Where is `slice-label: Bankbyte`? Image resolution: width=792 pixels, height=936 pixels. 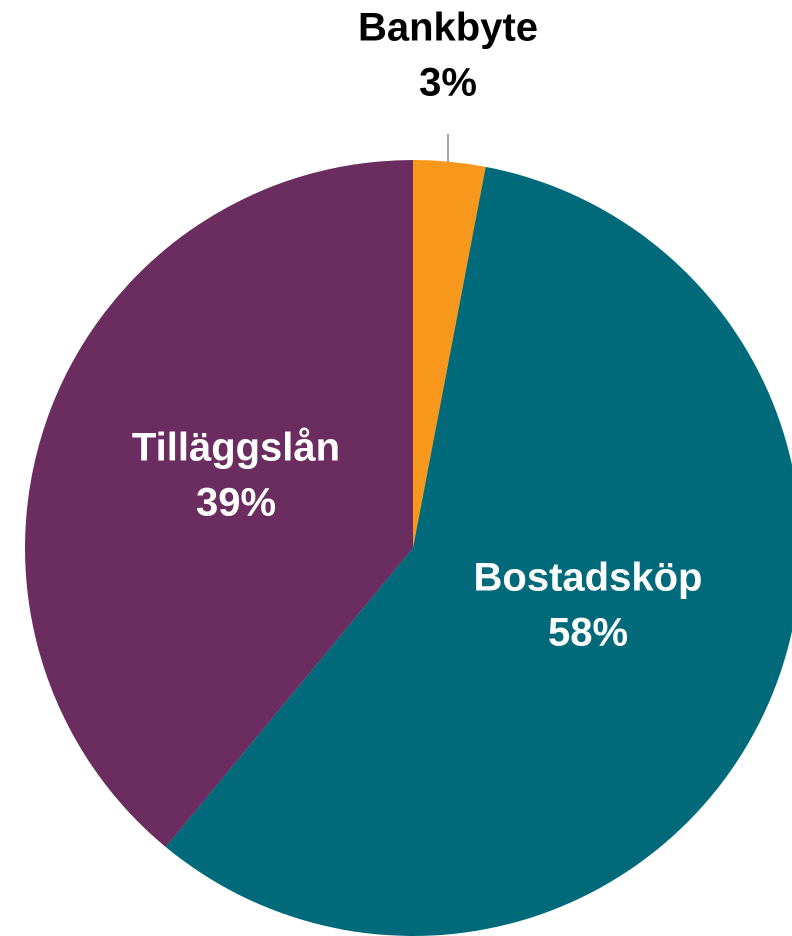
slice-label: Bankbyte is located at coordinates (448, 28).